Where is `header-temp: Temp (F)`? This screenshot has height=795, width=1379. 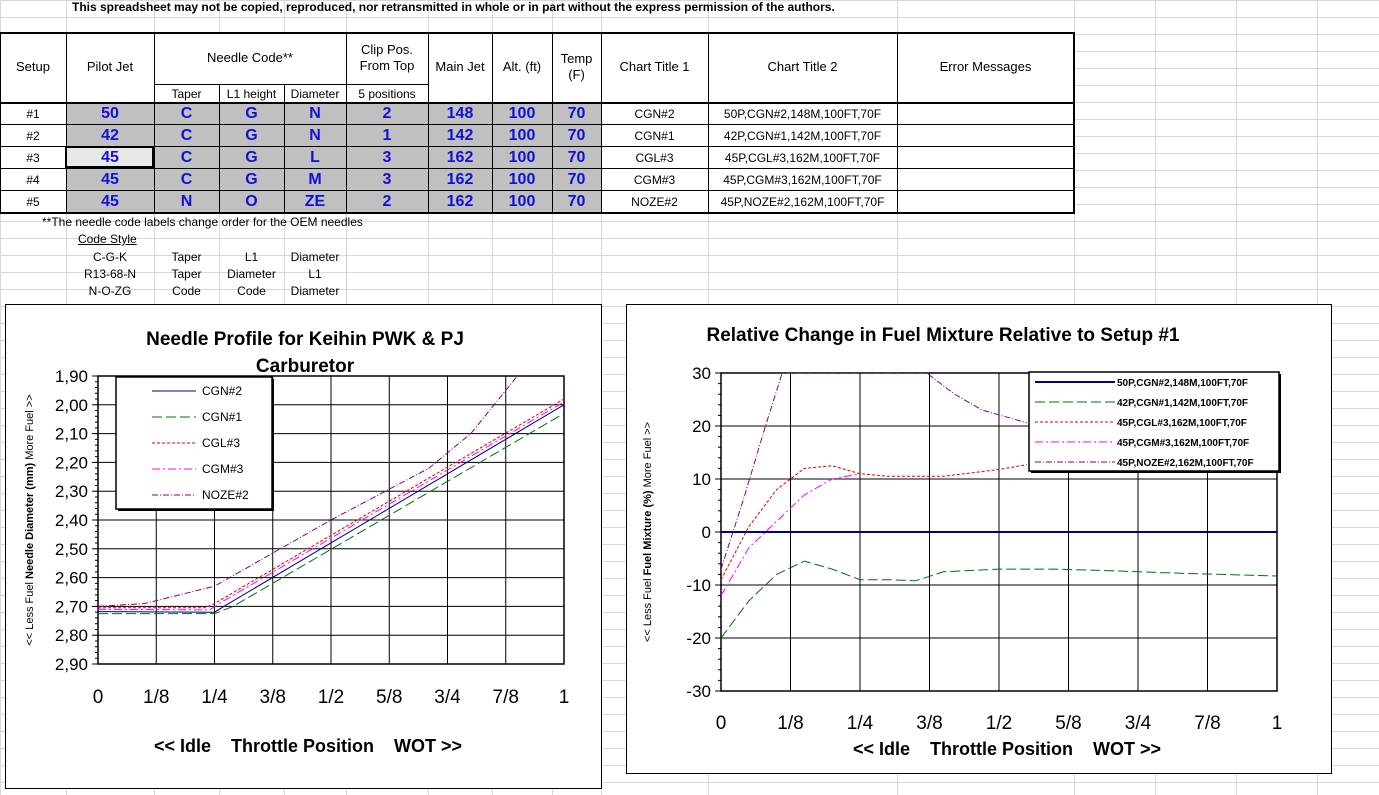
header-temp: Temp (F) is located at coordinates (576, 67).